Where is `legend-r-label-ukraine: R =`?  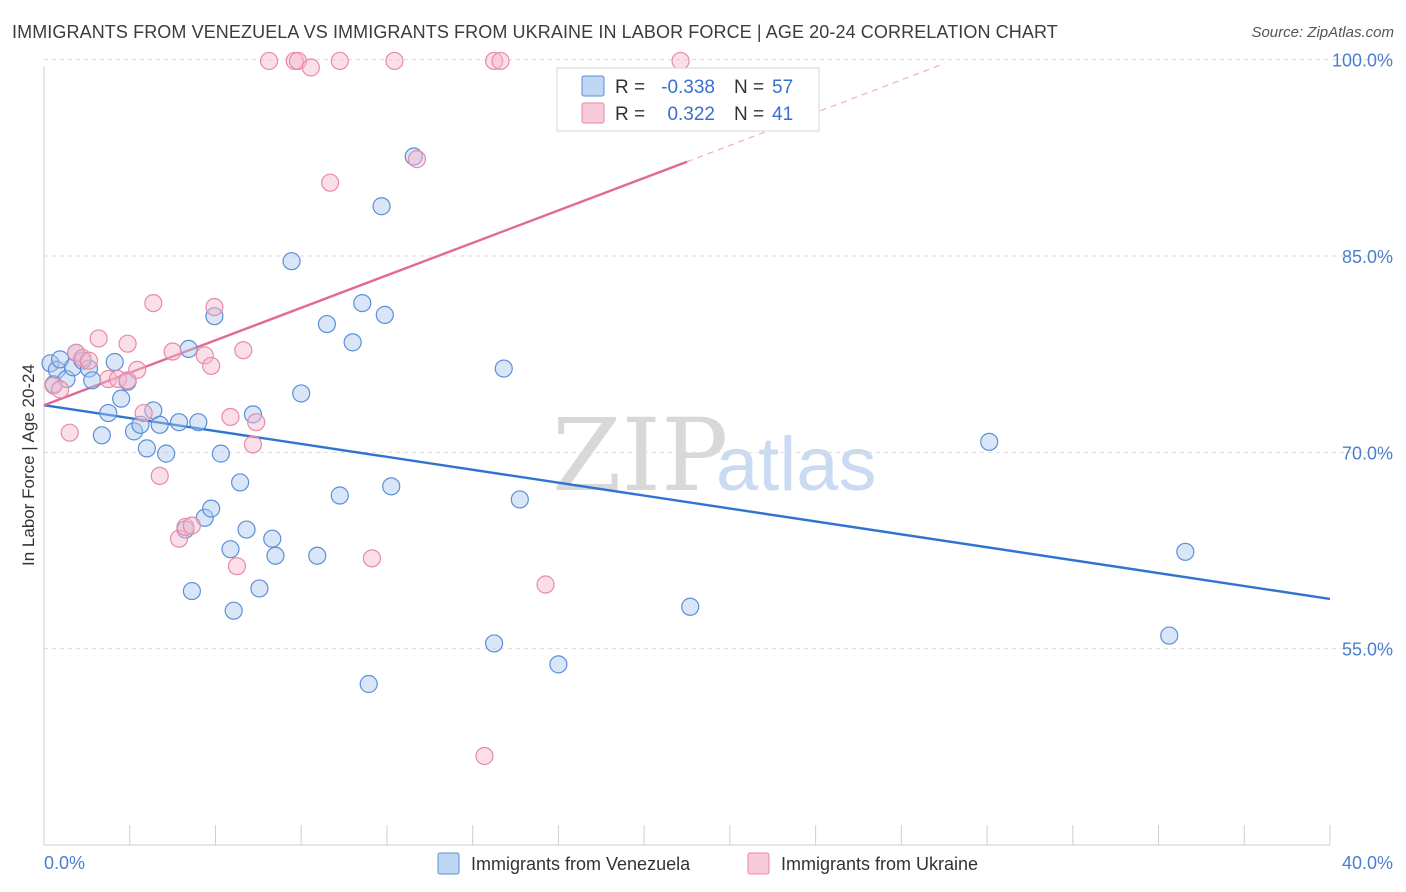
legend-r-label-ukraine: R = is located at coordinates (630, 114).